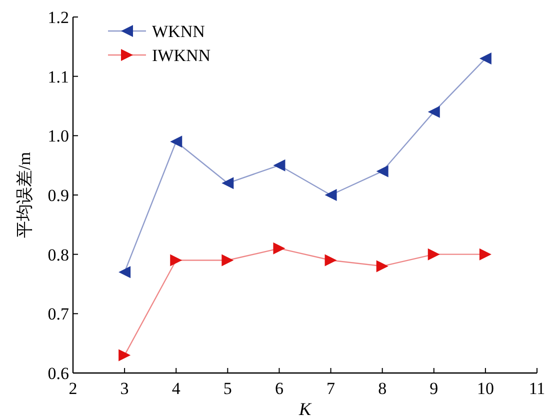  I want to click on x-tick-label: 10, so click(485, 388).